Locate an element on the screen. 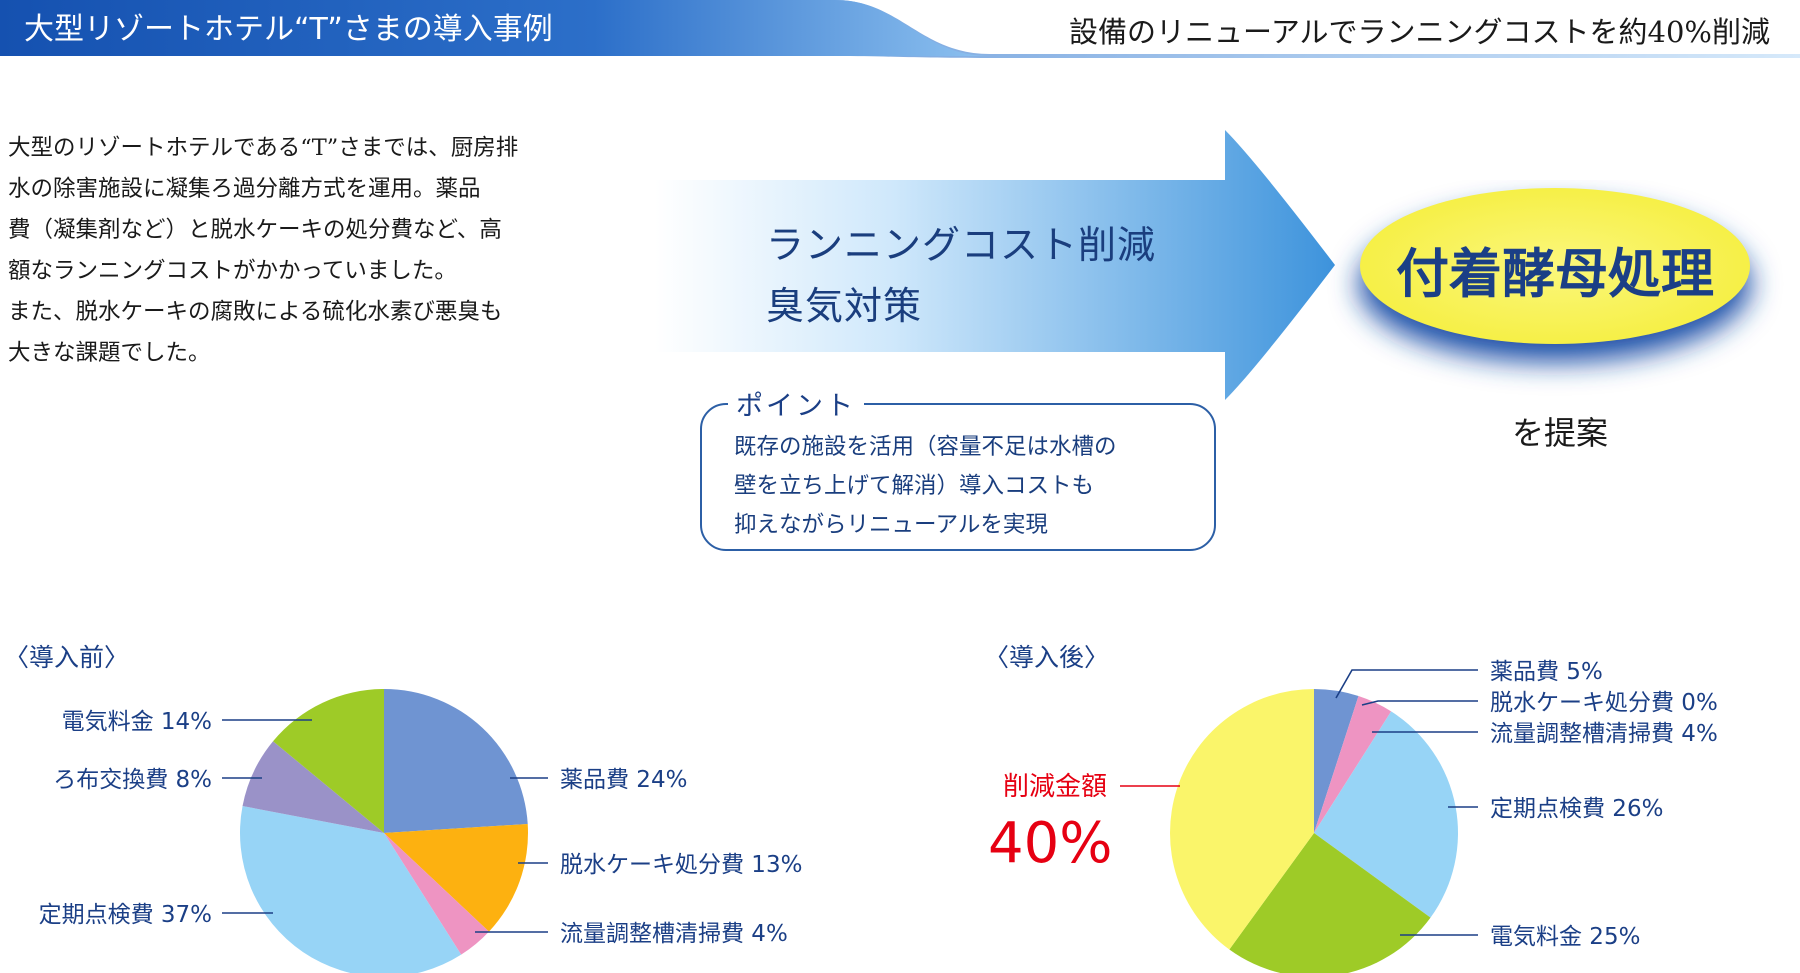 This screenshot has width=1800, height=973. header-band is located at coordinates (900, 29).